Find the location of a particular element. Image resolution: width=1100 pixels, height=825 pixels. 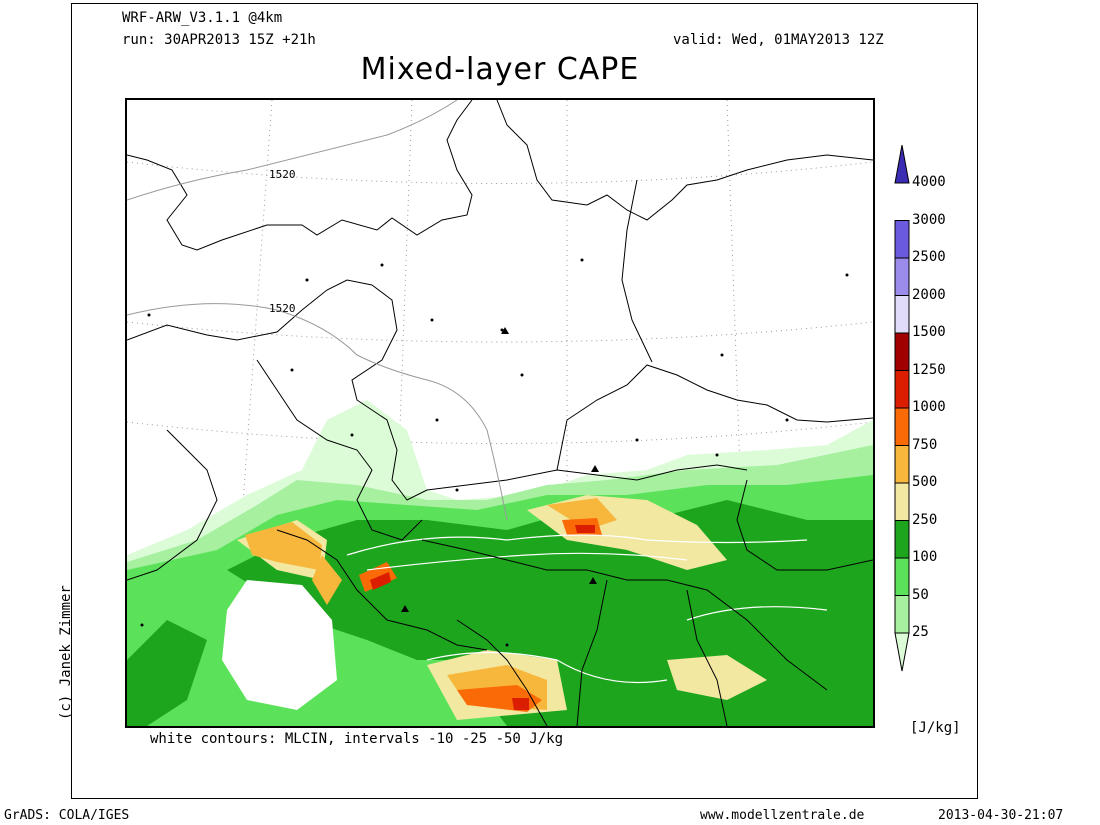

legend-label: 1500 is located at coordinates (929, 332).